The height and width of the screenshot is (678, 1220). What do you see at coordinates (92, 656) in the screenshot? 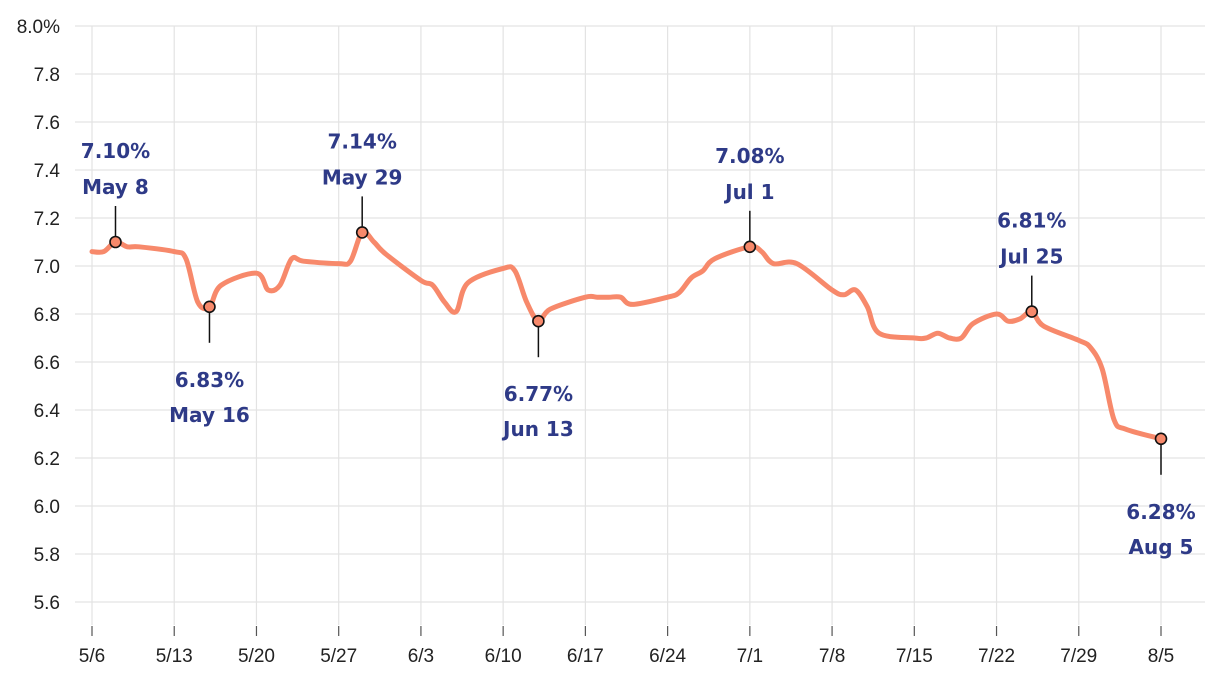
I see `x-tick-label: 5/6` at bounding box center [92, 656].